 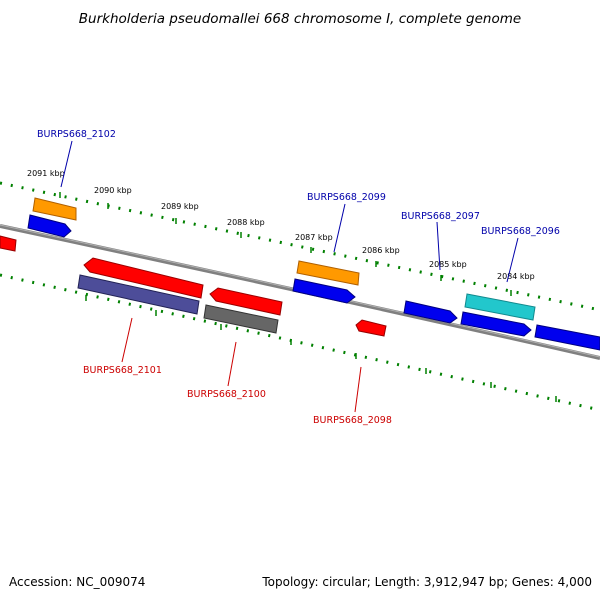 I want to click on scale-label: 2089 kbp, so click(x=180, y=206).